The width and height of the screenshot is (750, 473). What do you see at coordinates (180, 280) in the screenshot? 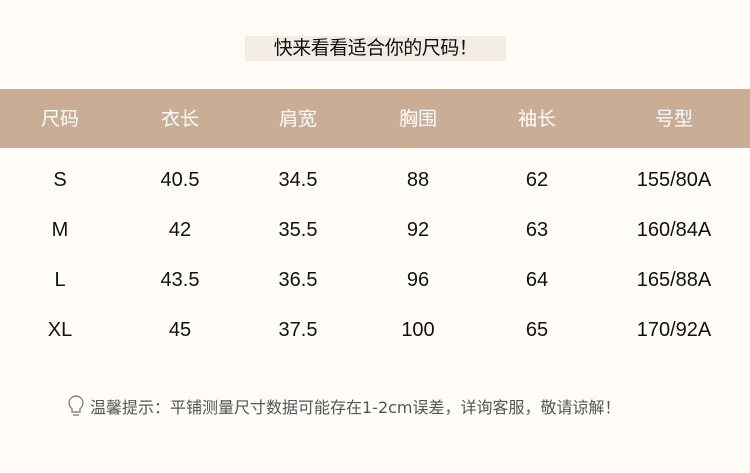
I see `table-cell: 43.5` at bounding box center [180, 280].